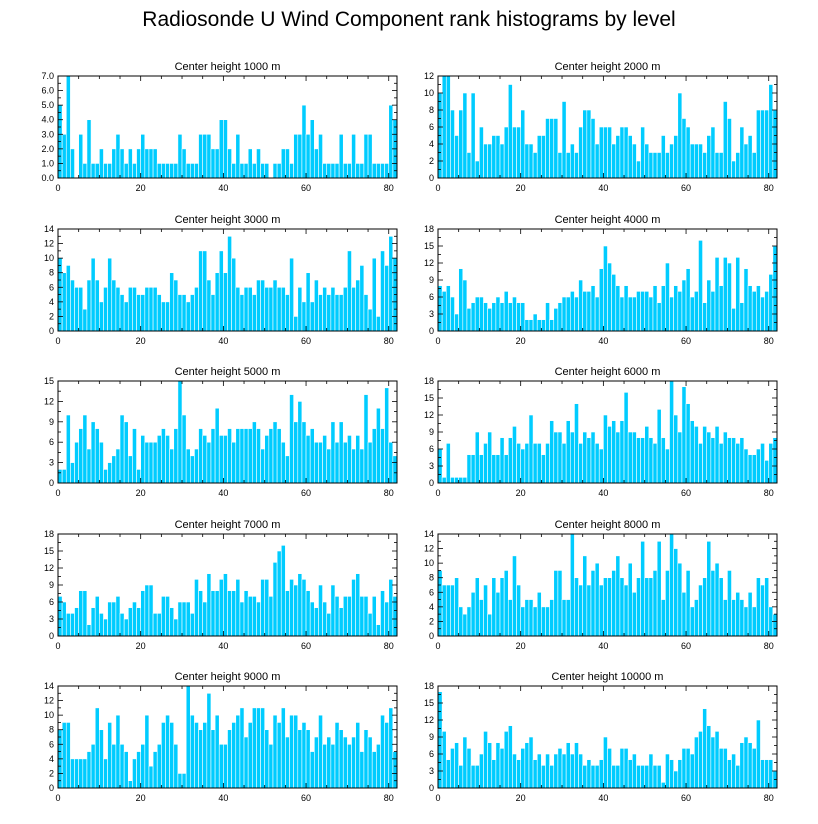 This screenshot has height=824, width=818. What do you see at coordinates (51, 273) in the screenshot?
I see `y-tick-label: 8` at bounding box center [51, 273].